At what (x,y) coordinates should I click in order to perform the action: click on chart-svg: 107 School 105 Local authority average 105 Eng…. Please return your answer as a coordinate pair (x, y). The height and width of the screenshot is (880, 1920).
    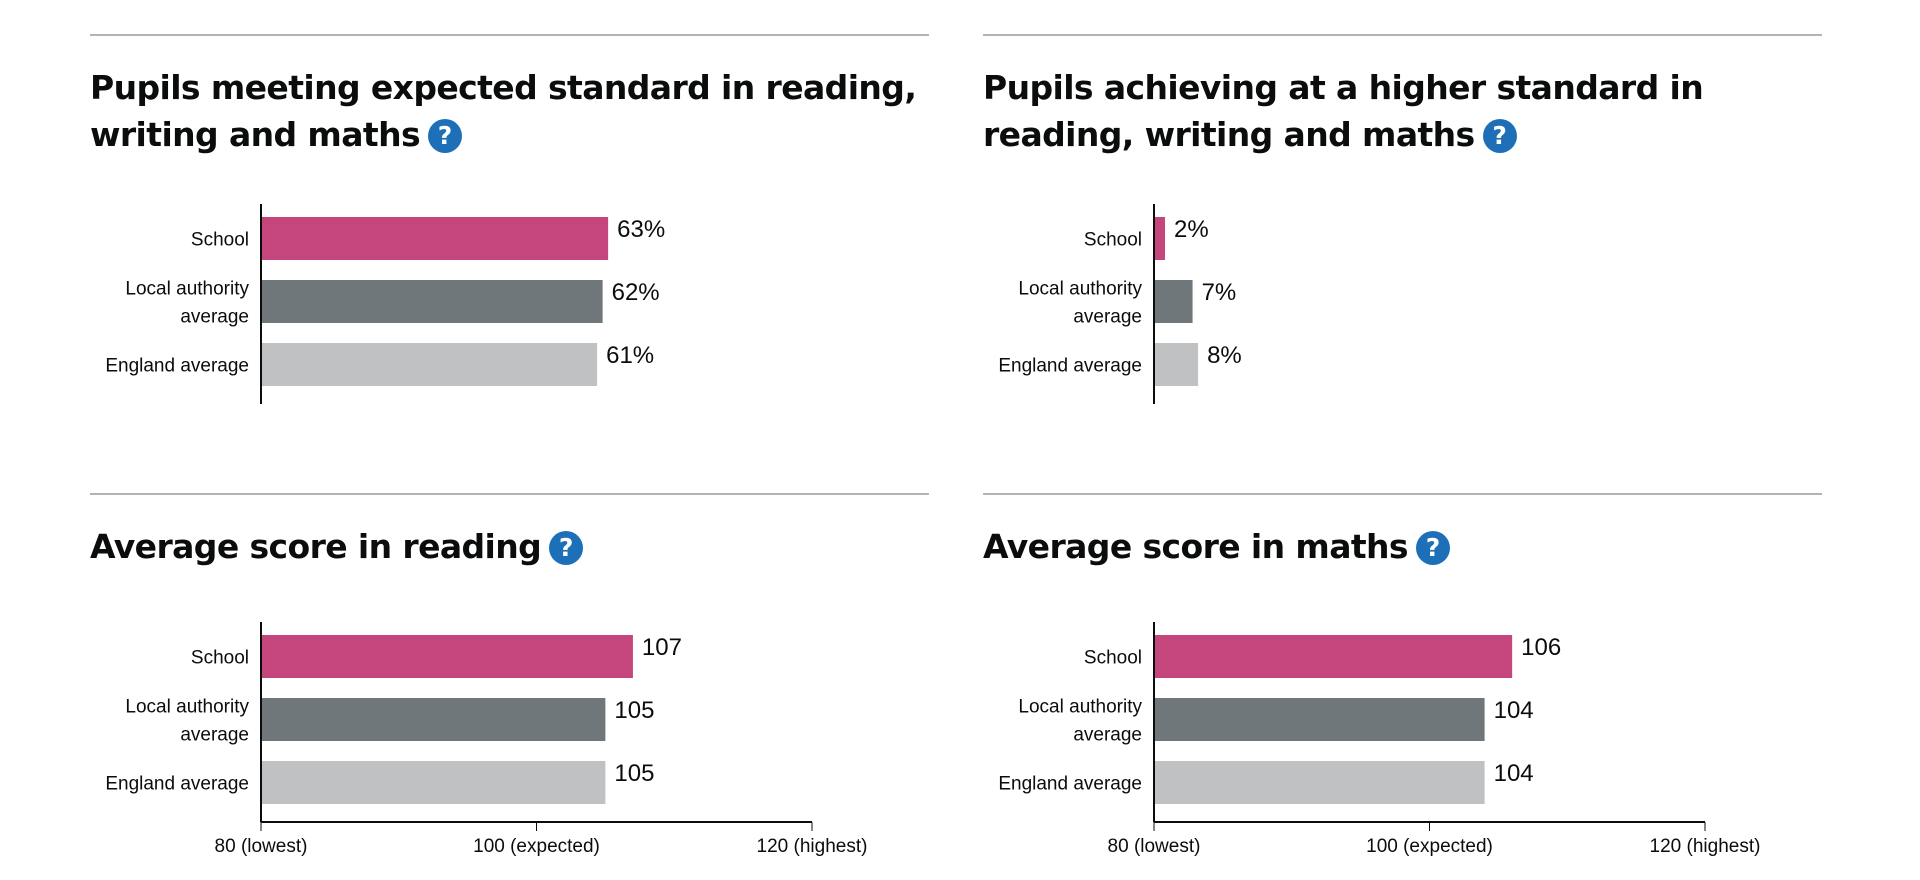
    Looking at the image, I should click on (486, 739).